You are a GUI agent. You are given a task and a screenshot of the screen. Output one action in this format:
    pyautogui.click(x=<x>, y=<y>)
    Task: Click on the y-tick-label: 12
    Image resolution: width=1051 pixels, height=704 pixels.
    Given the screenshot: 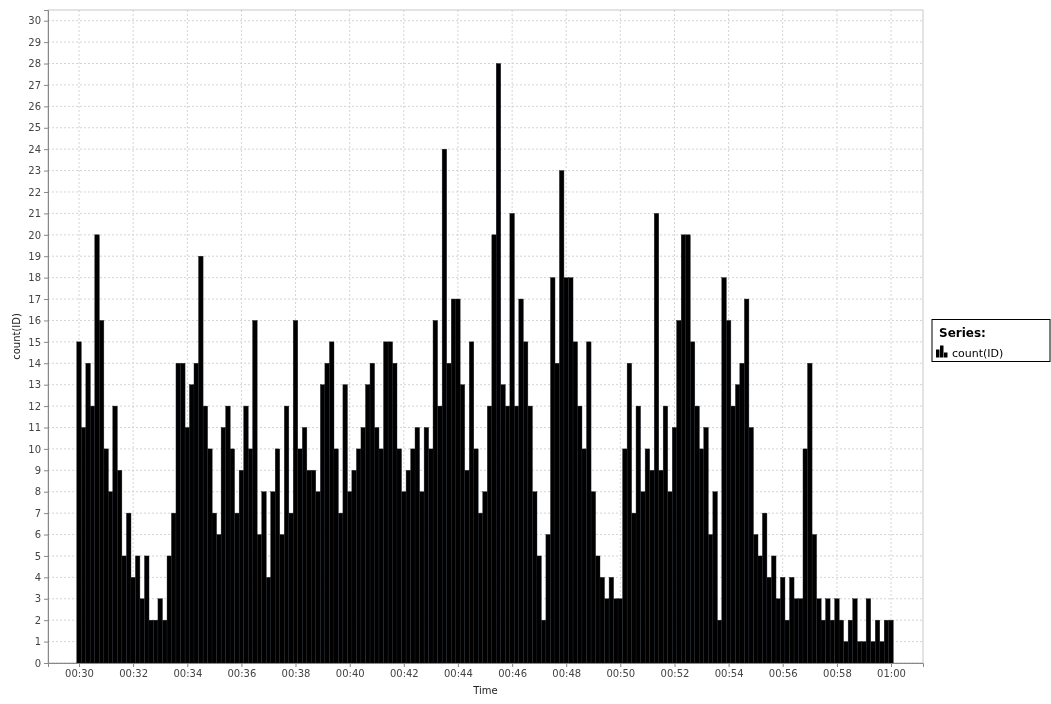 What is the action you would take?
    pyautogui.click(x=34, y=406)
    